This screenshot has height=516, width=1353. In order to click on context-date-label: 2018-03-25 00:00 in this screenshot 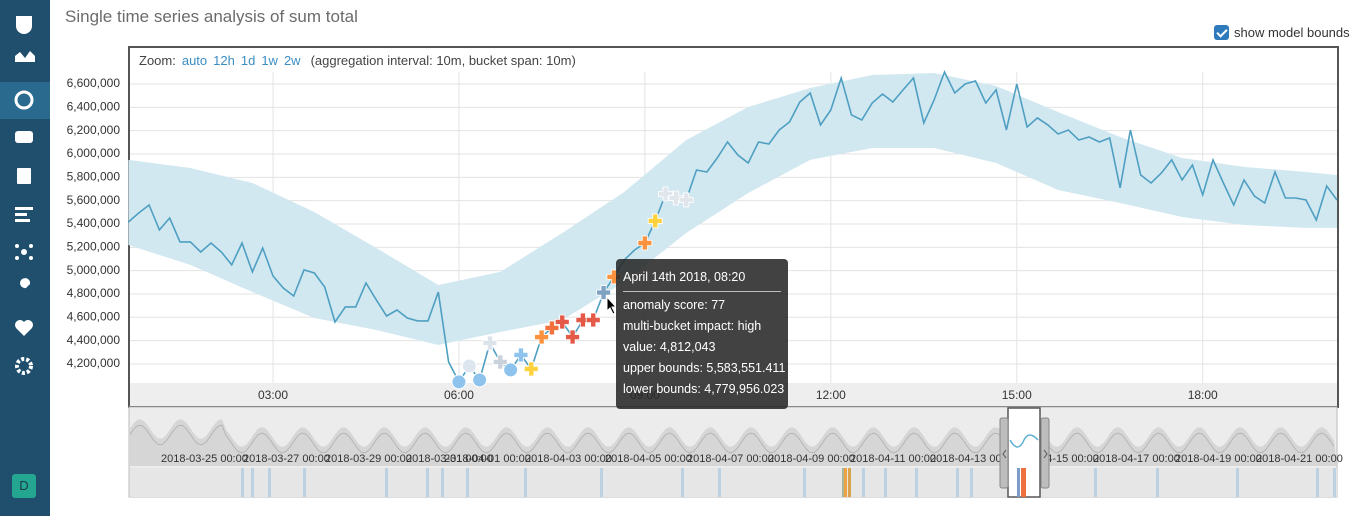, I will do `click(204, 459)`.